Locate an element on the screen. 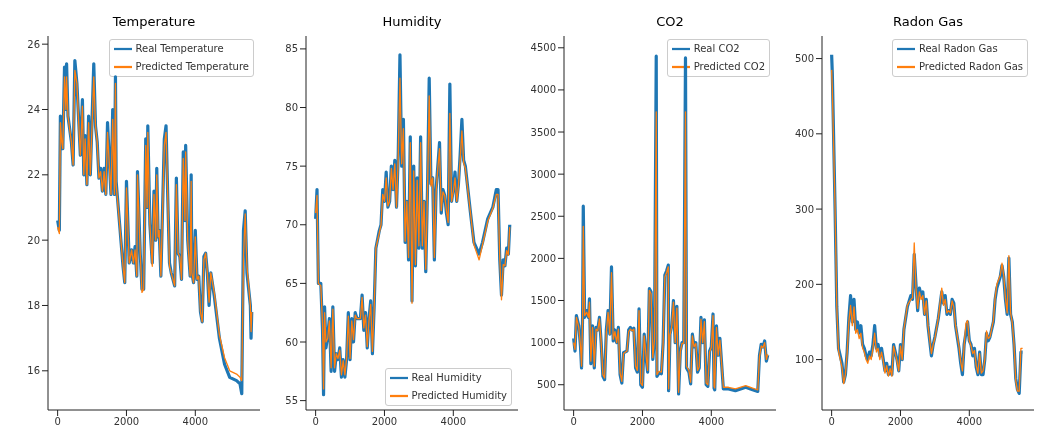 The width and height of the screenshot is (1049, 444). legend-label: Predicted CO2 is located at coordinates (729, 66).